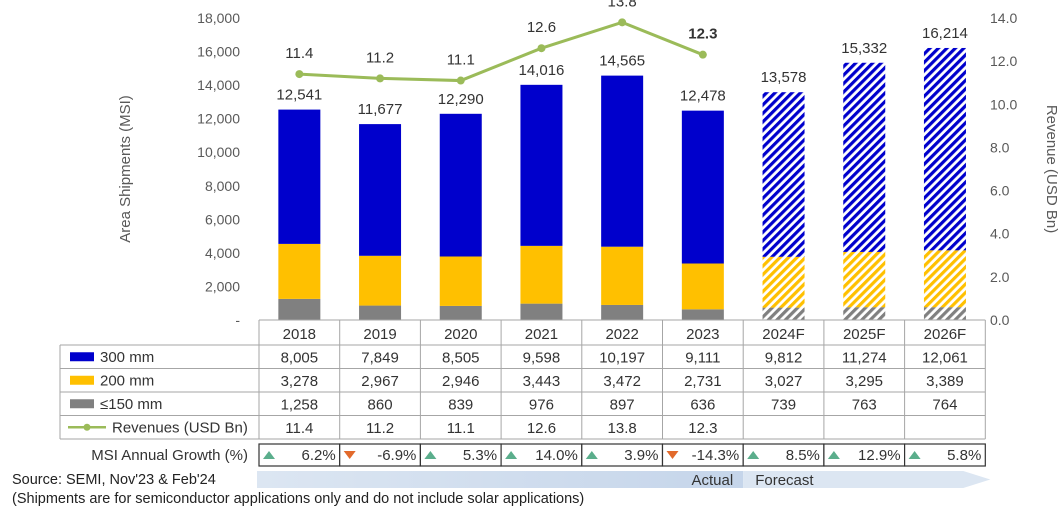  Describe the element at coordinates (864, 381) in the screenshot. I see `table-cell: 3,295` at that location.